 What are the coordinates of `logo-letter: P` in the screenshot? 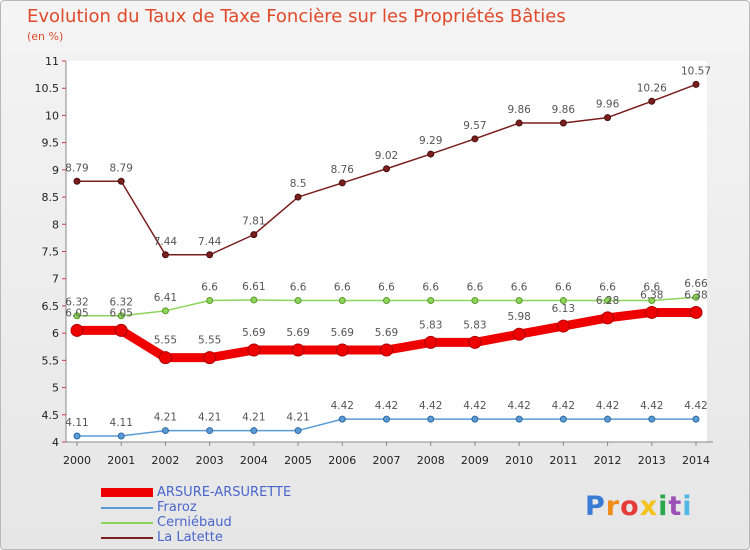 It's located at (595, 506).